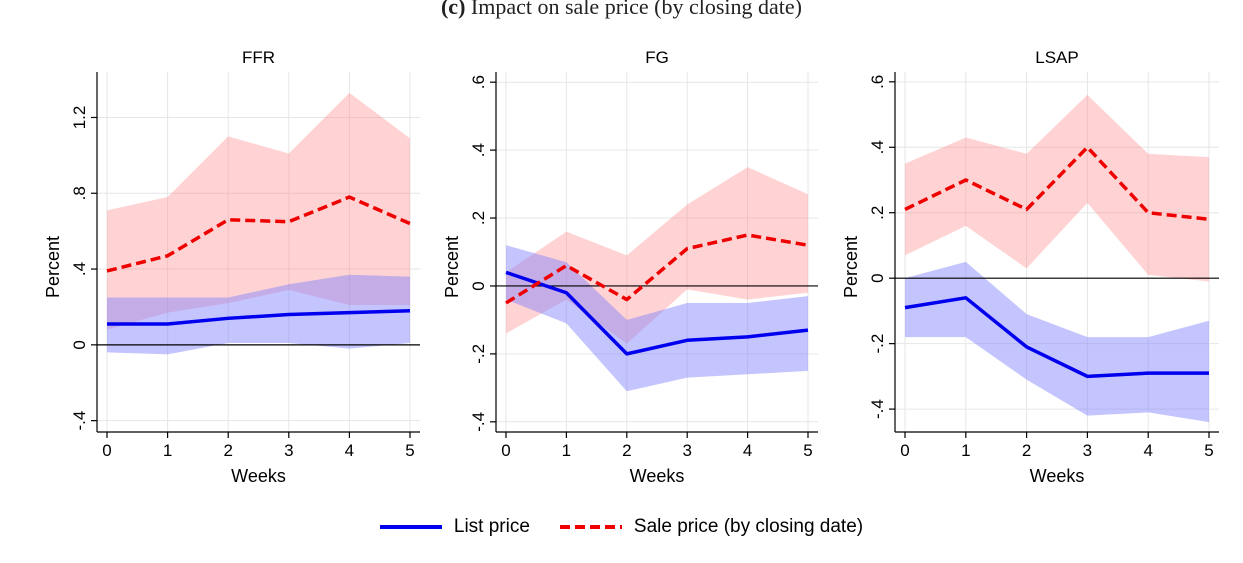 Image resolution: width=1243 pixels, height=563 pixels. What do you see at coordinates (491, 526) in the screenshot?
I see `legend-label-list: List price` at bounding box center [491, 526].